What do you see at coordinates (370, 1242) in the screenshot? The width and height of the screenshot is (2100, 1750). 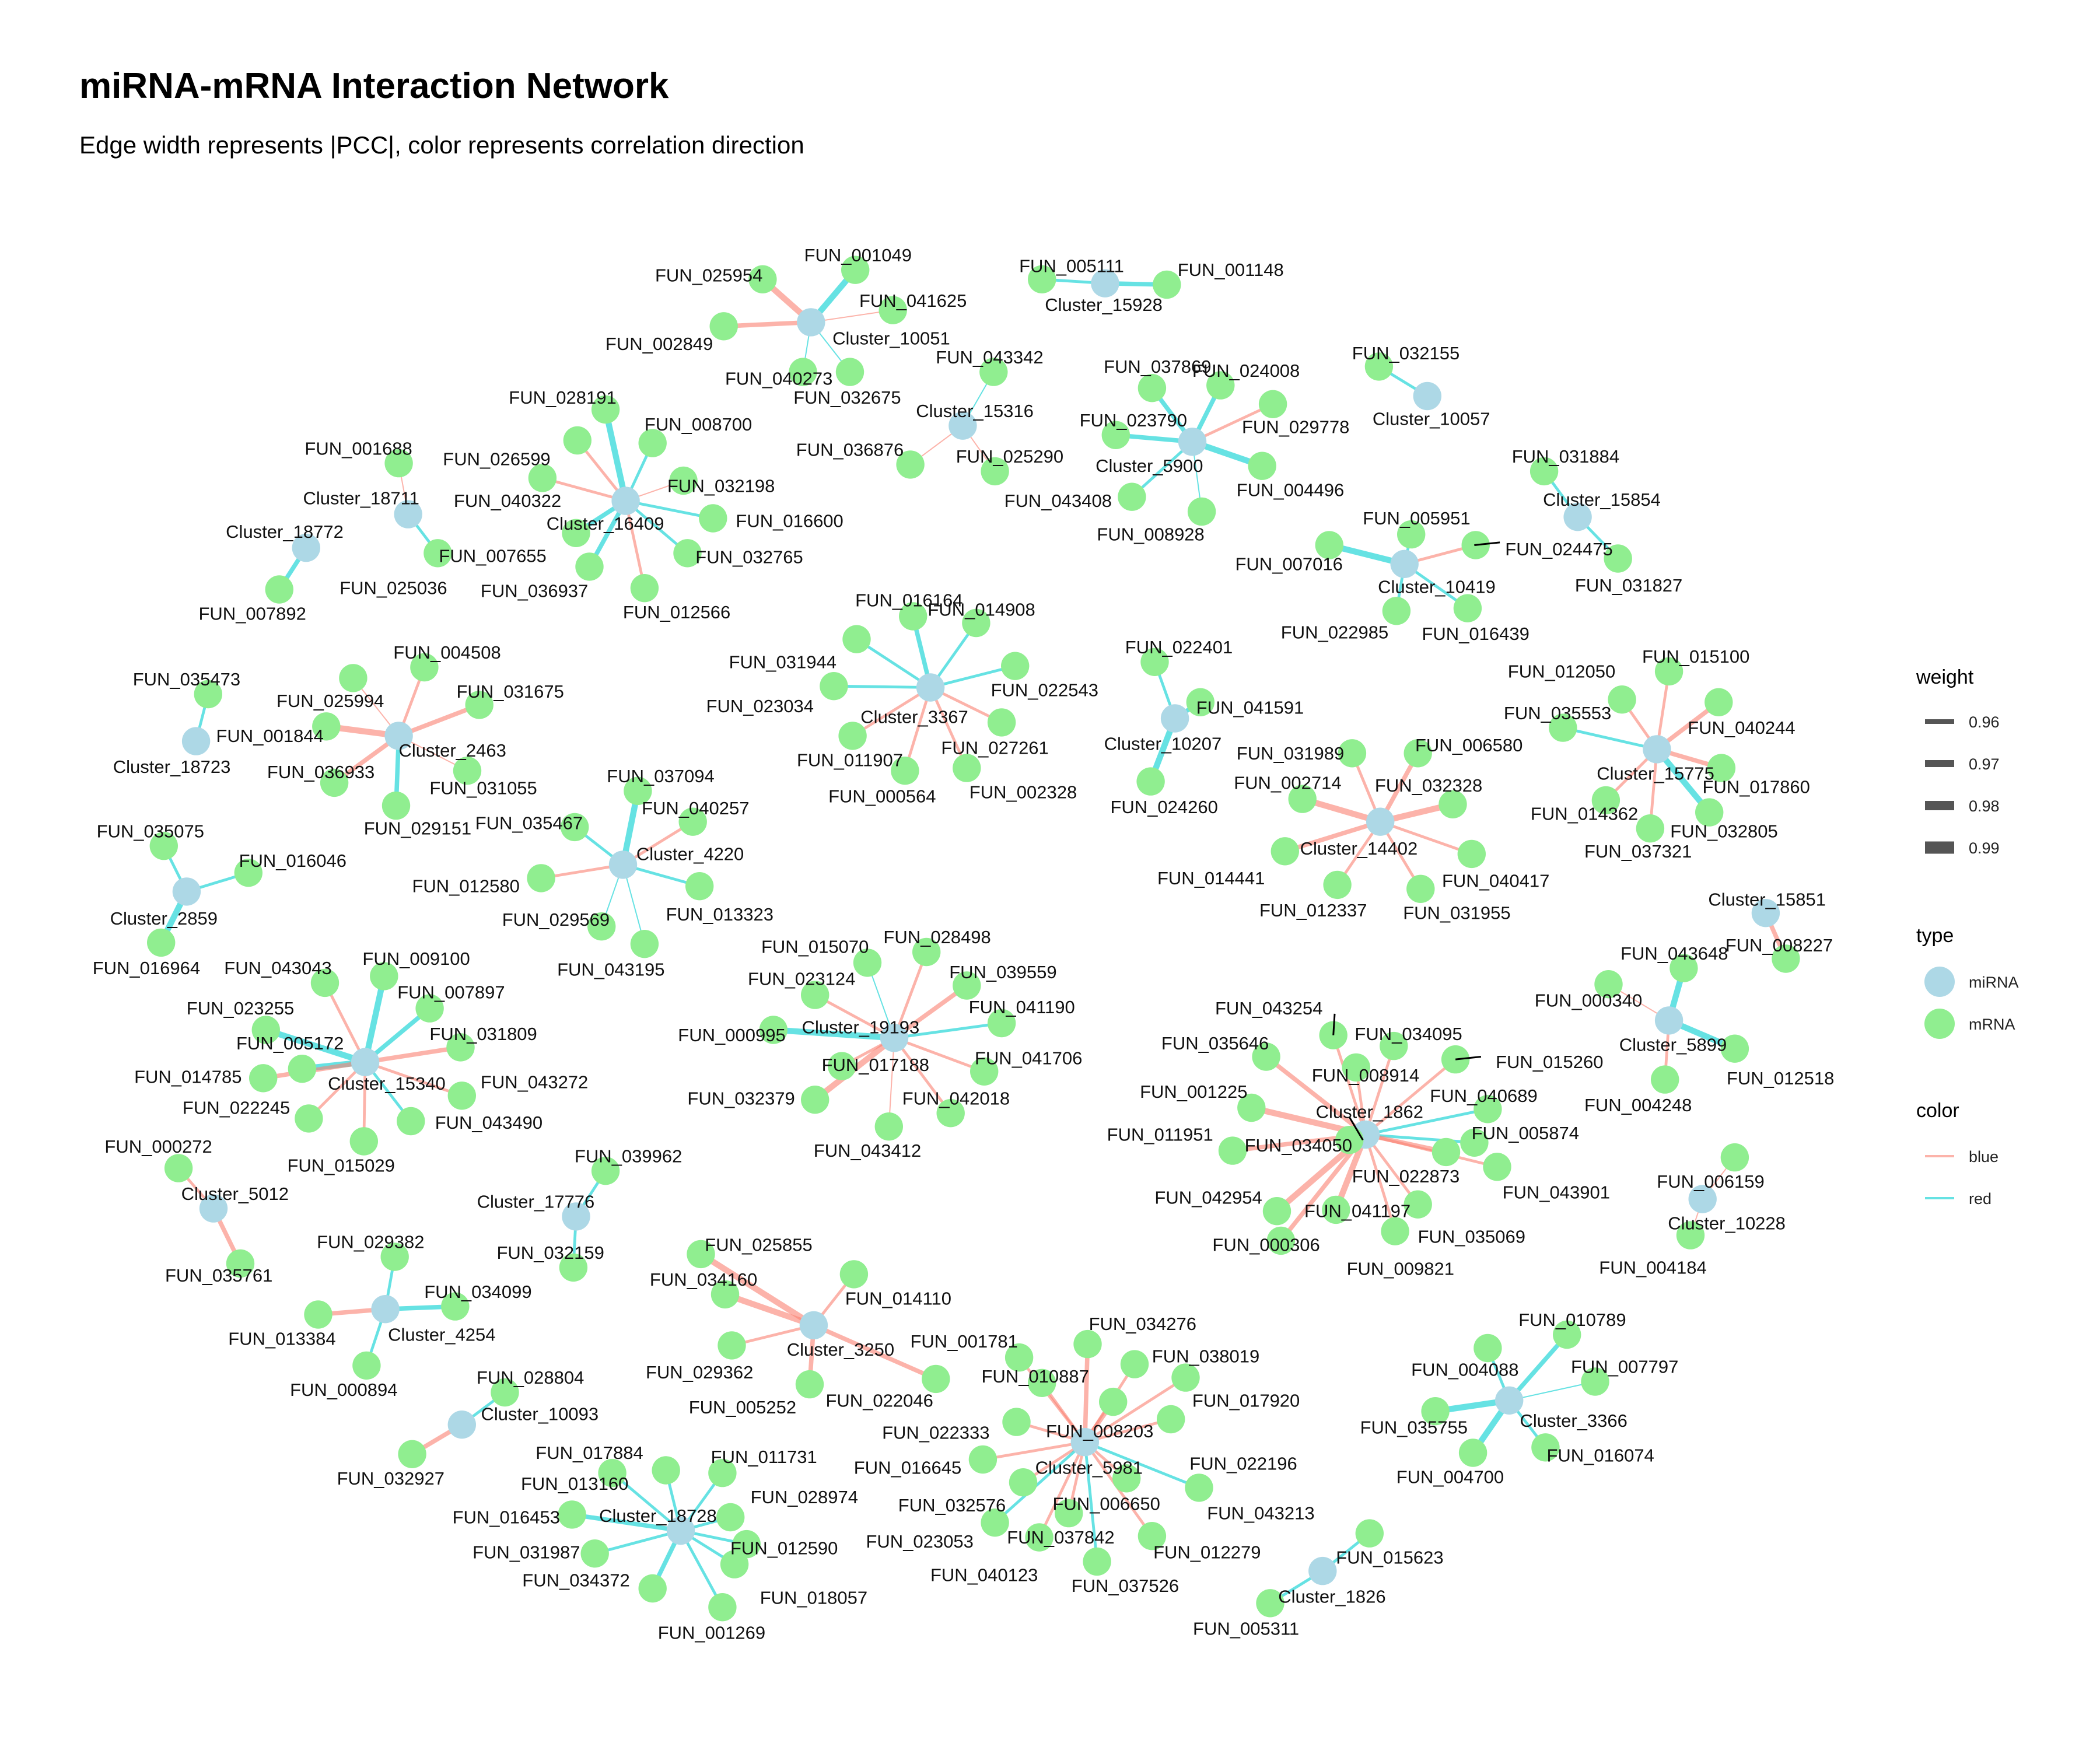 I see `label-fun-029382: FUN_029382` at bounding box center [370, 1242].